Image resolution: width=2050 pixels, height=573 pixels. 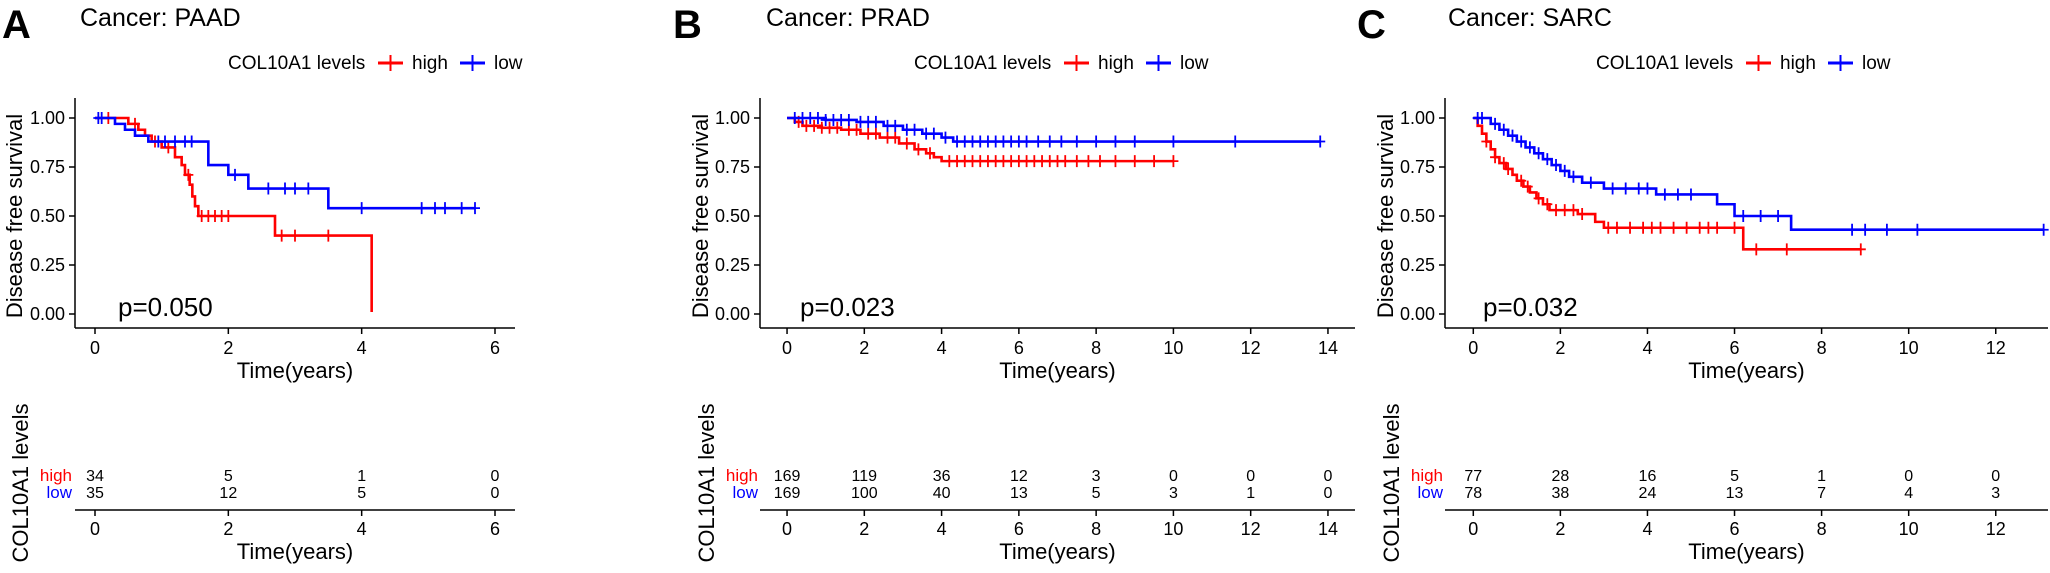 I want to click on risk-count-high: 119, so click(x=865, y=476).